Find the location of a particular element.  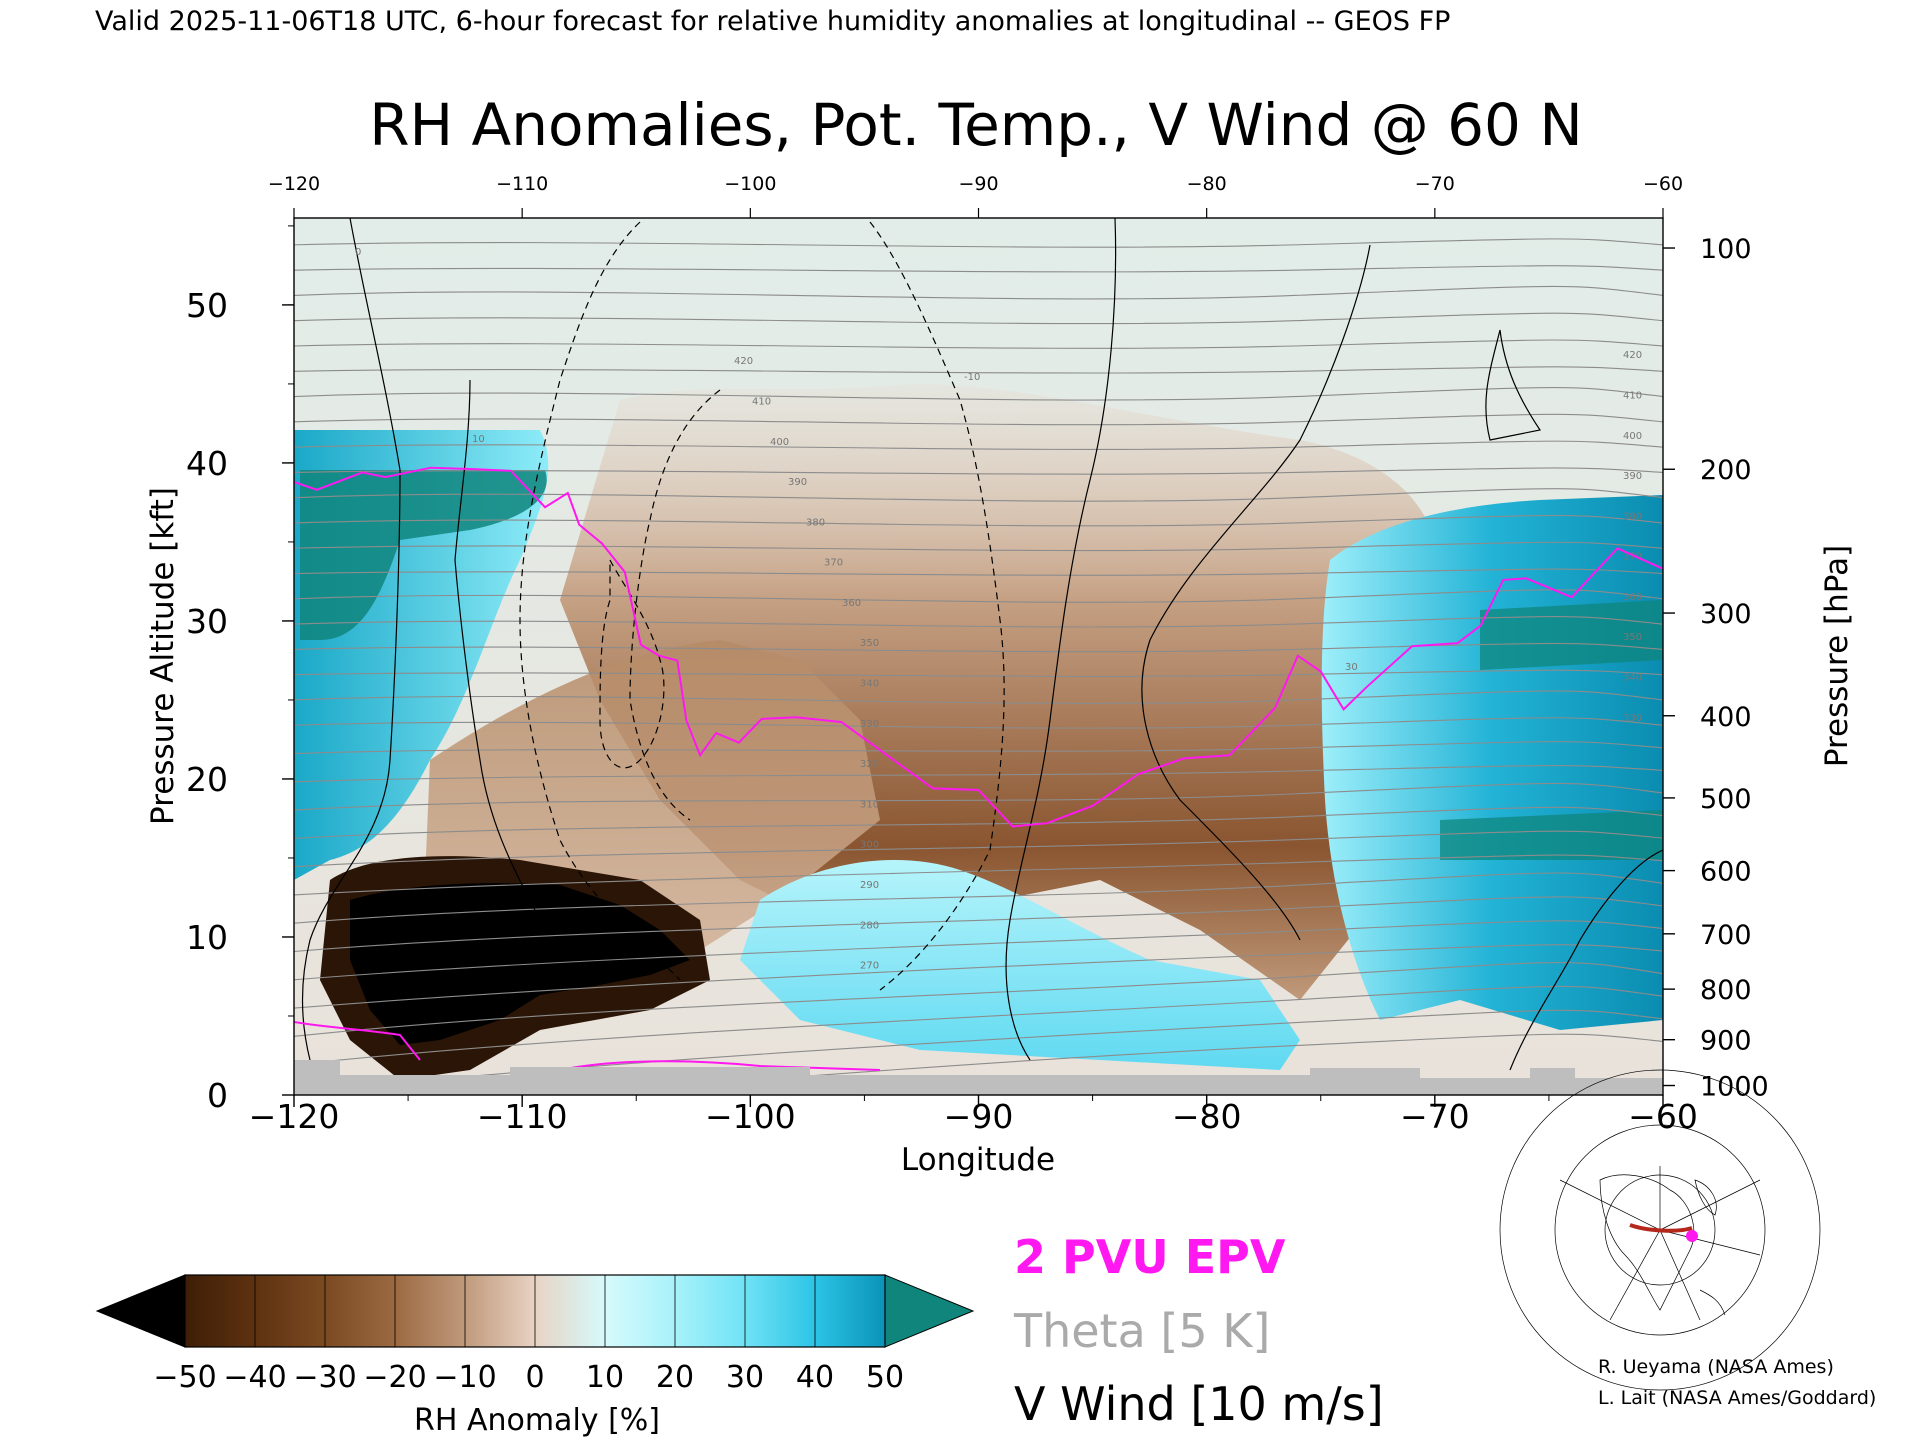

x-tick-label: −70 is located at coordinates (1435, 1116).